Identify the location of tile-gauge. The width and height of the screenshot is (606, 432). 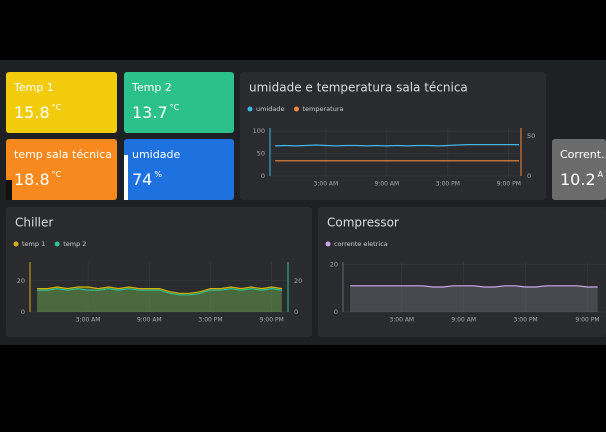
(126, 177).